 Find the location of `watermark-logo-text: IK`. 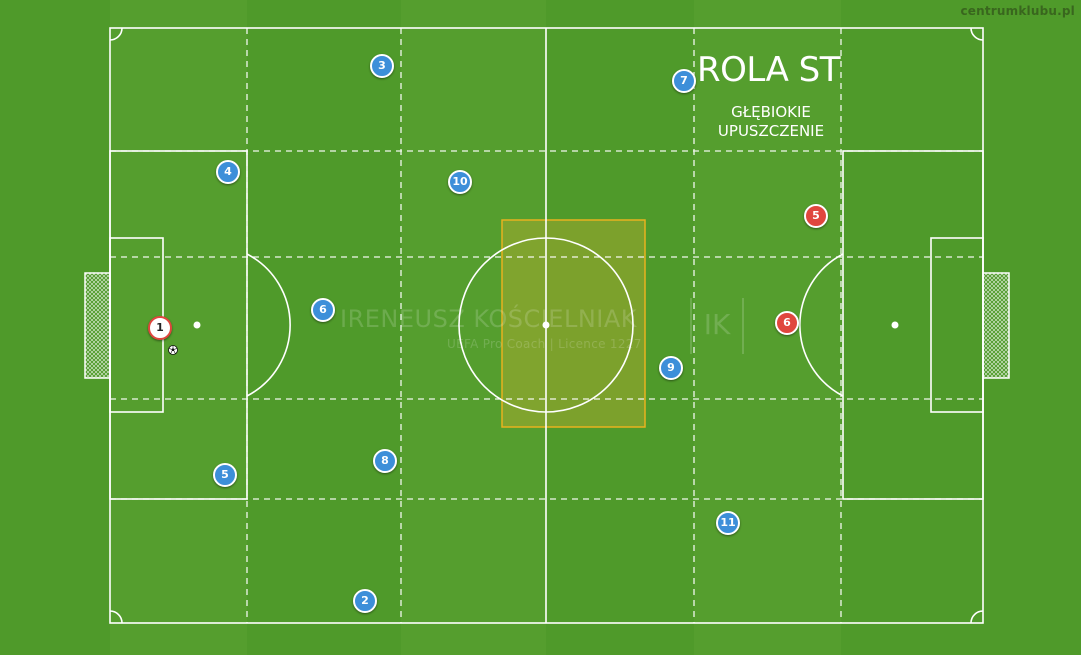

watermark-logo-text: IK is located at coordinates (717, 324).